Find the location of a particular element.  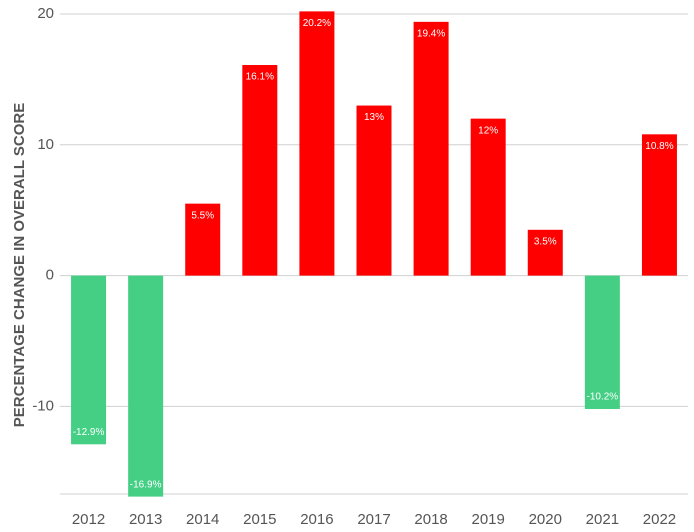

x-tick-label: 2021 is located at coordinates (602, 519).